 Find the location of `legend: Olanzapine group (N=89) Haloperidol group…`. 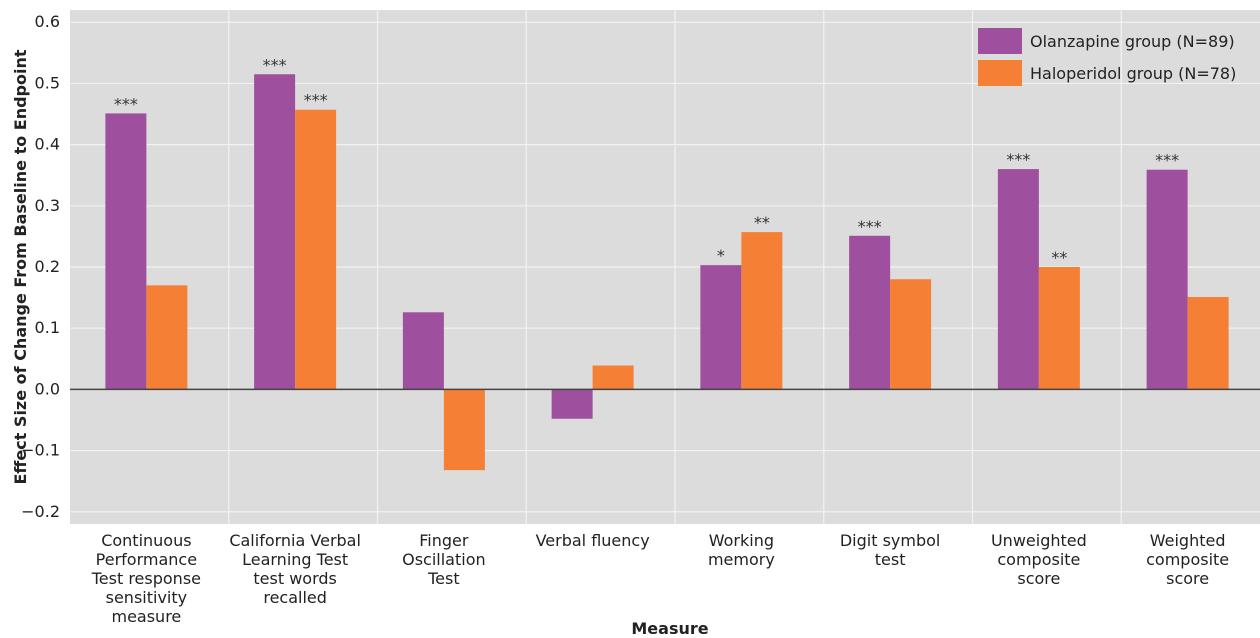

legend: Olanzapine group (N=89) Haloperidol group… is located at coordinates (1107, 57).